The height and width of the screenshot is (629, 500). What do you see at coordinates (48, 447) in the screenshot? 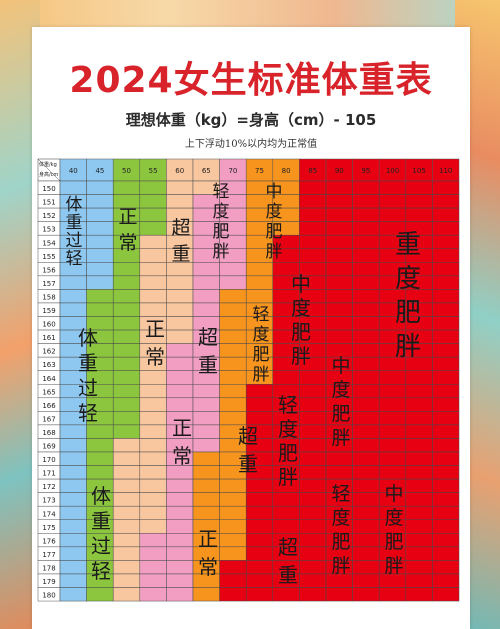
I see `height-label: 169` at bounding box center [48, 447].